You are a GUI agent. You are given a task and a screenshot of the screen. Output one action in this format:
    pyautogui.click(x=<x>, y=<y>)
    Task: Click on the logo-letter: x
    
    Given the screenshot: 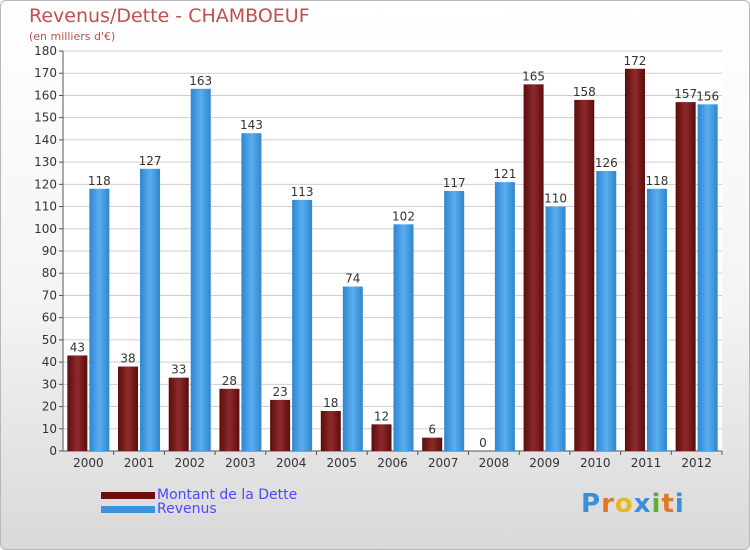 What is the action you would take?
    pyautogui.click(x=642, y=504)
    